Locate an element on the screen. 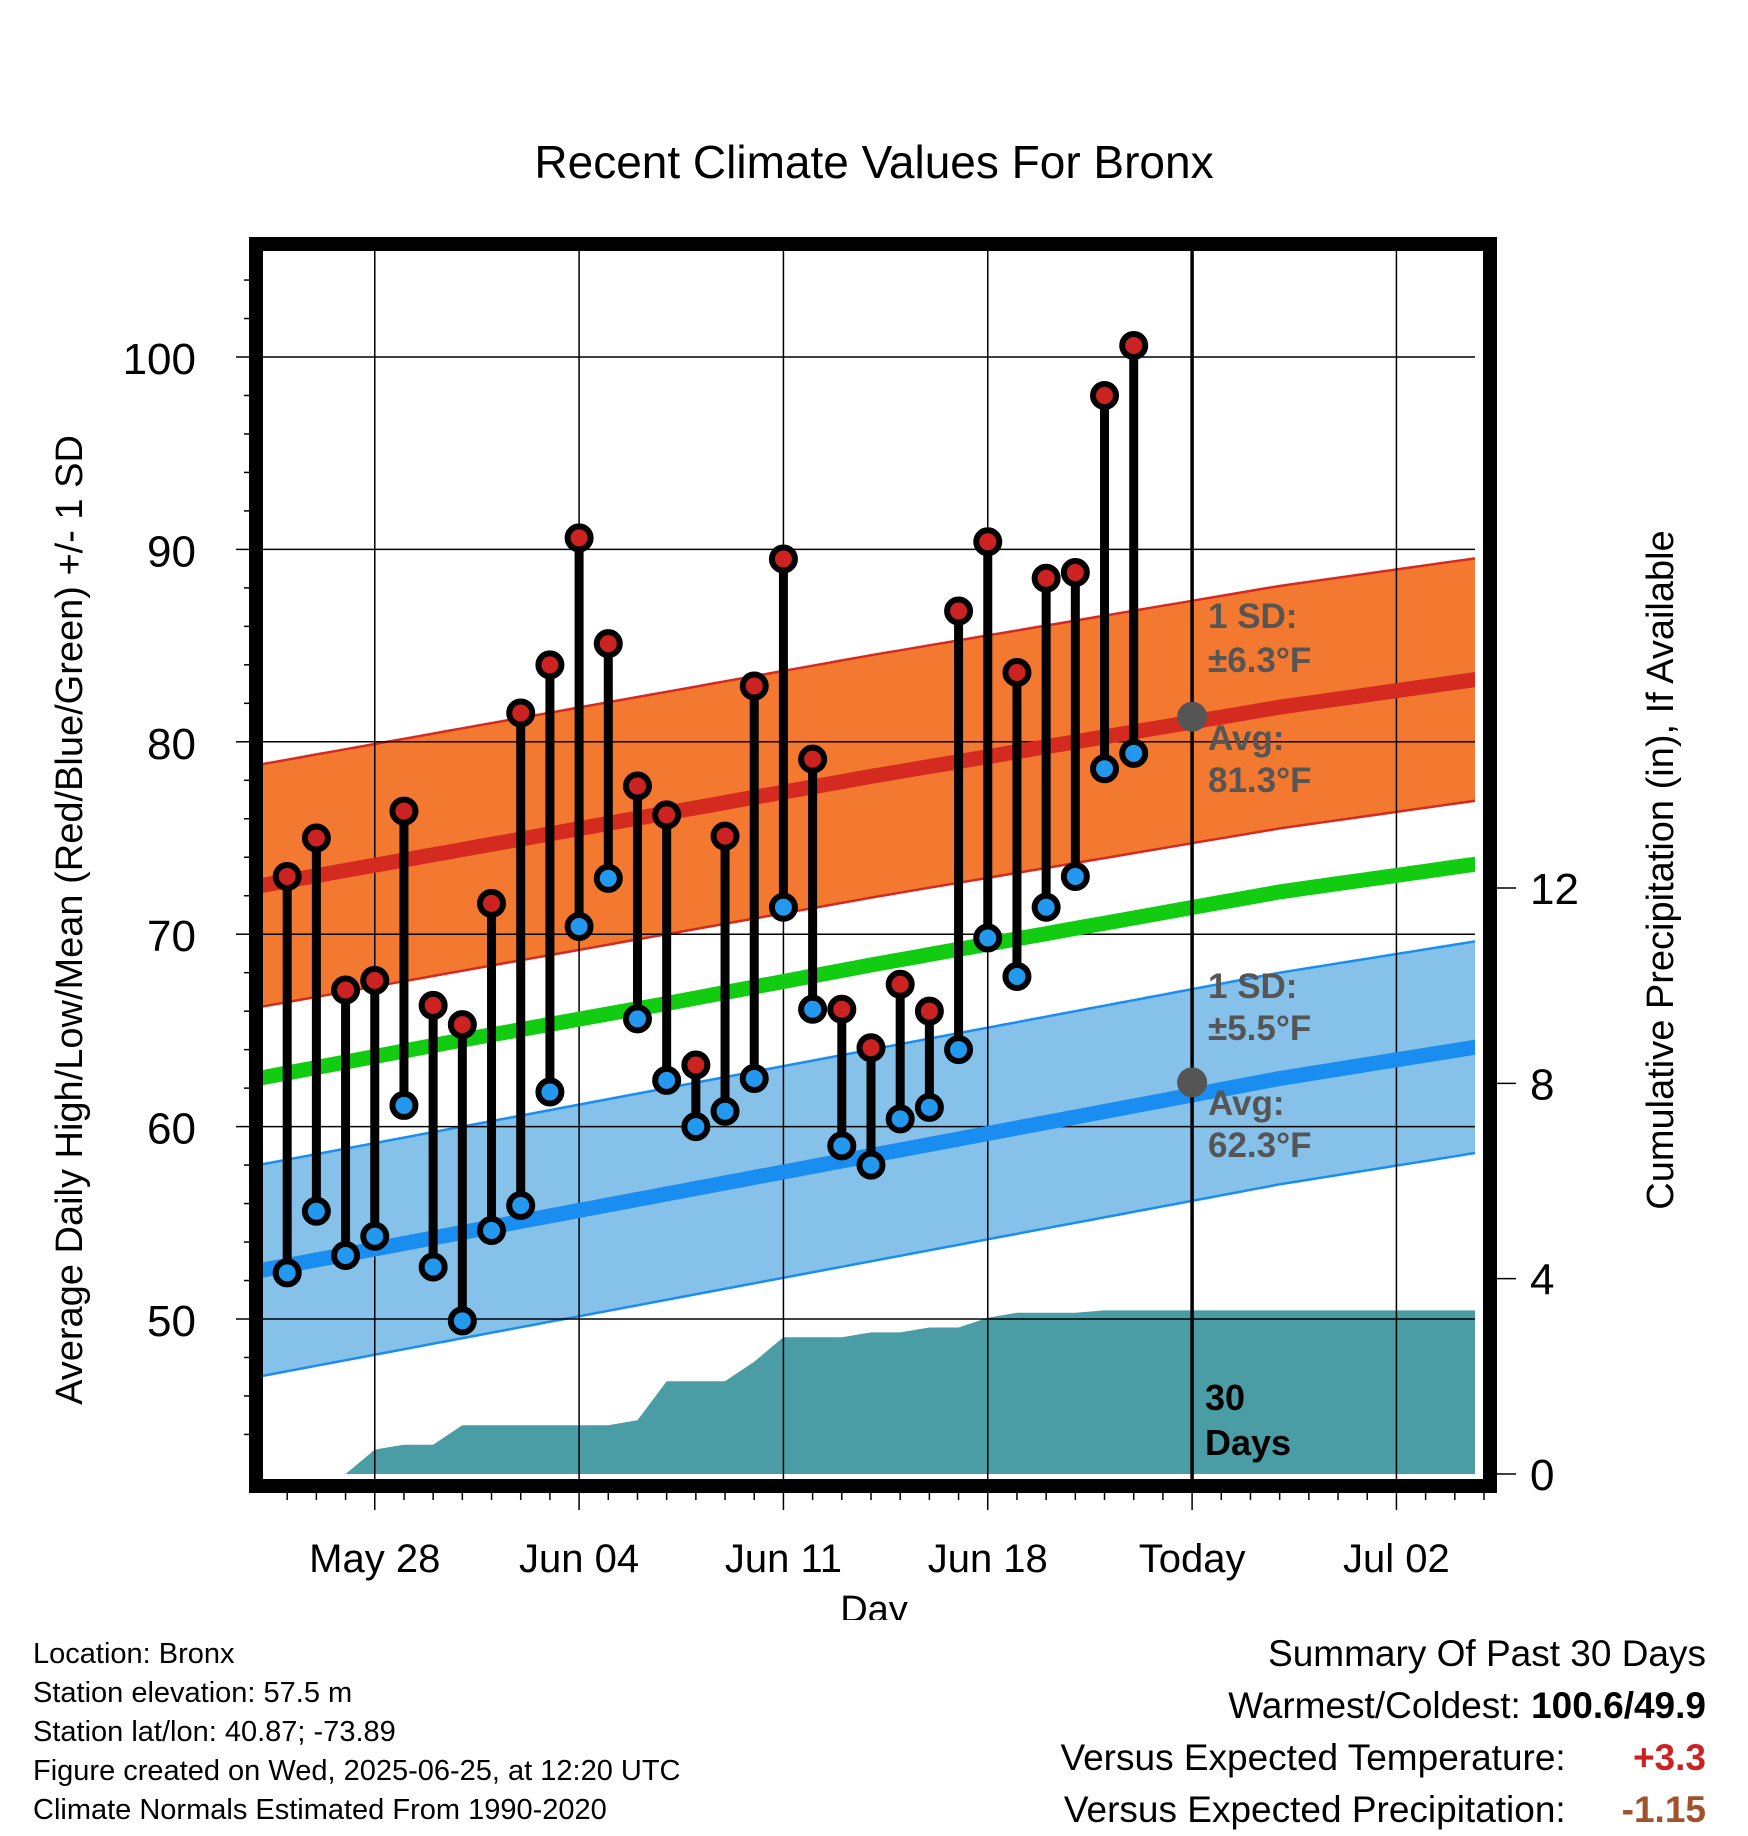 The image size is (1748, 1836). today-avg-high-marker is located at coordinates (1192, 716).